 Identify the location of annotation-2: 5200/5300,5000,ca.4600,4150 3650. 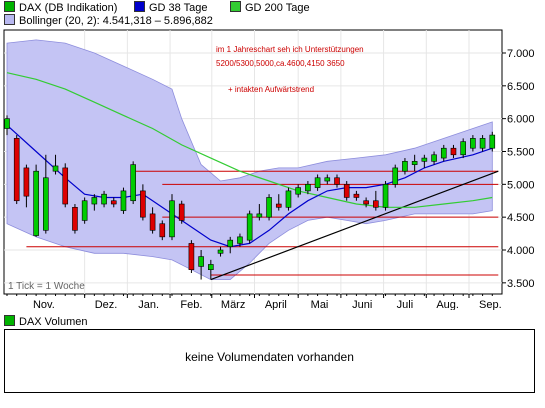
(280, 63).